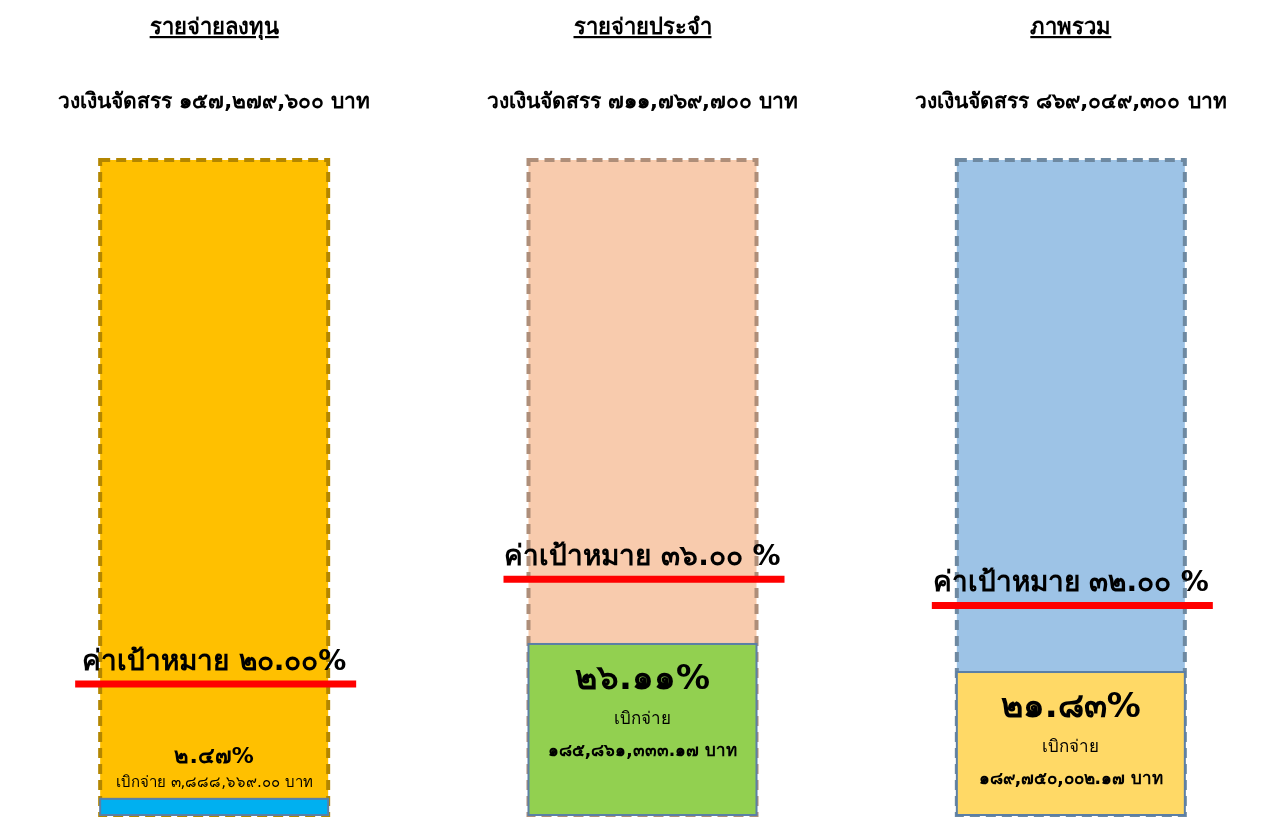  Describe the element at coordinates (1071, 26) in the screenshot. I see `chart-title: ภาพรวม` at that location.